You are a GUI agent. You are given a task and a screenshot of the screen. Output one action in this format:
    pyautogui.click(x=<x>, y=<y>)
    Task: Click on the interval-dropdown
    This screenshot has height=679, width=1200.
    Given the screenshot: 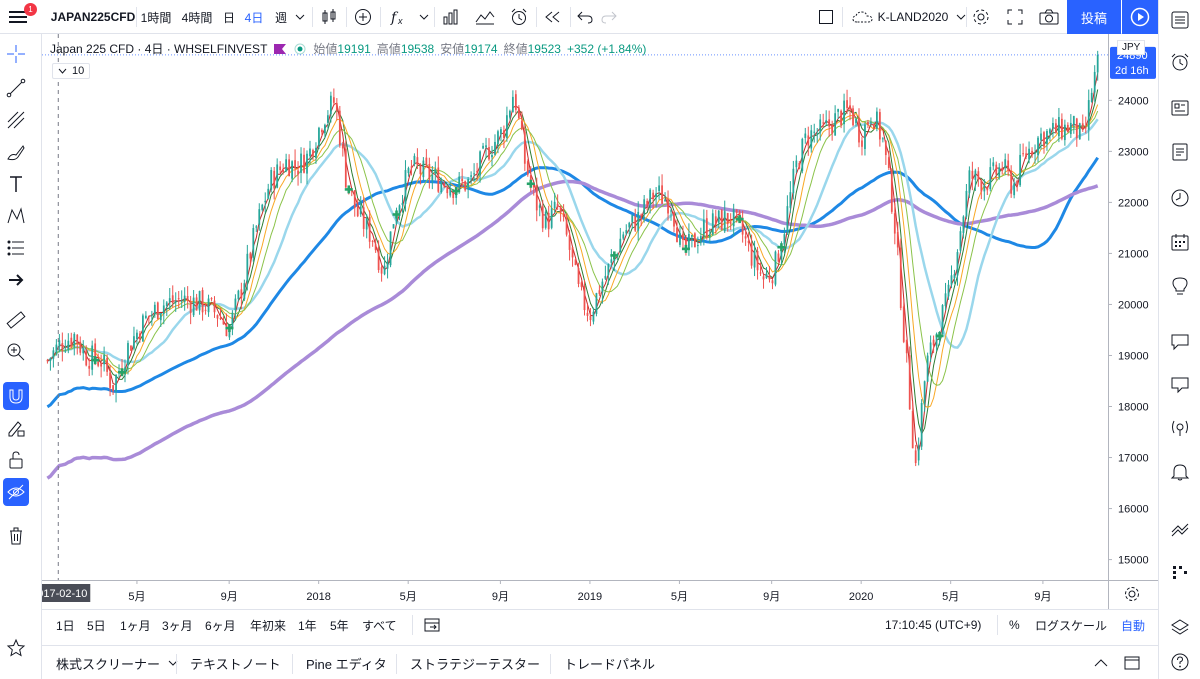 What is the action you would take?
    pyautogui.click(x=300, y=17)
    